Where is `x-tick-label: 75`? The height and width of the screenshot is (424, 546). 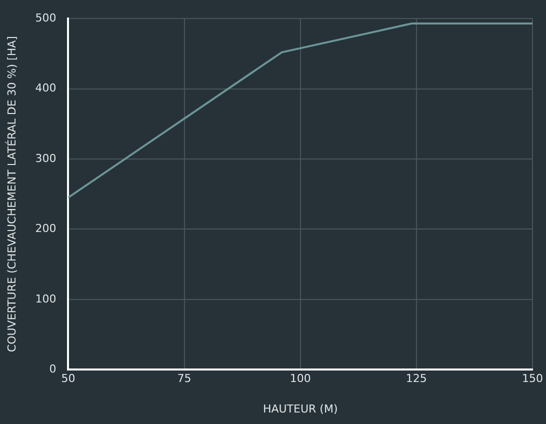 x-tick-label: 75 is located at coordinates (184, 379).